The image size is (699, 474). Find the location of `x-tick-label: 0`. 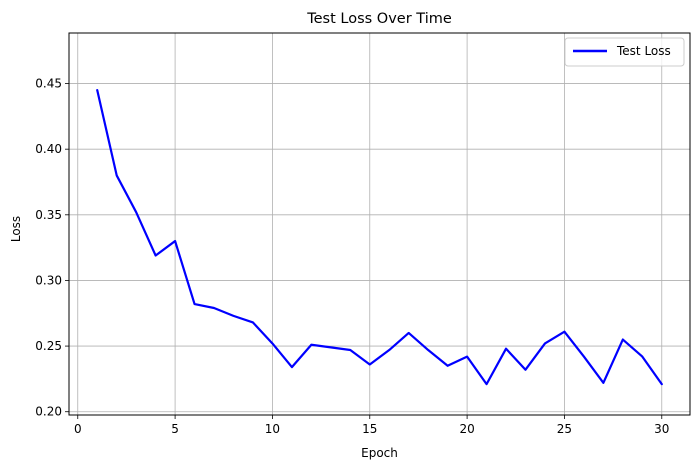

x-tick-label: 0 is located at coordinates (78, 429).